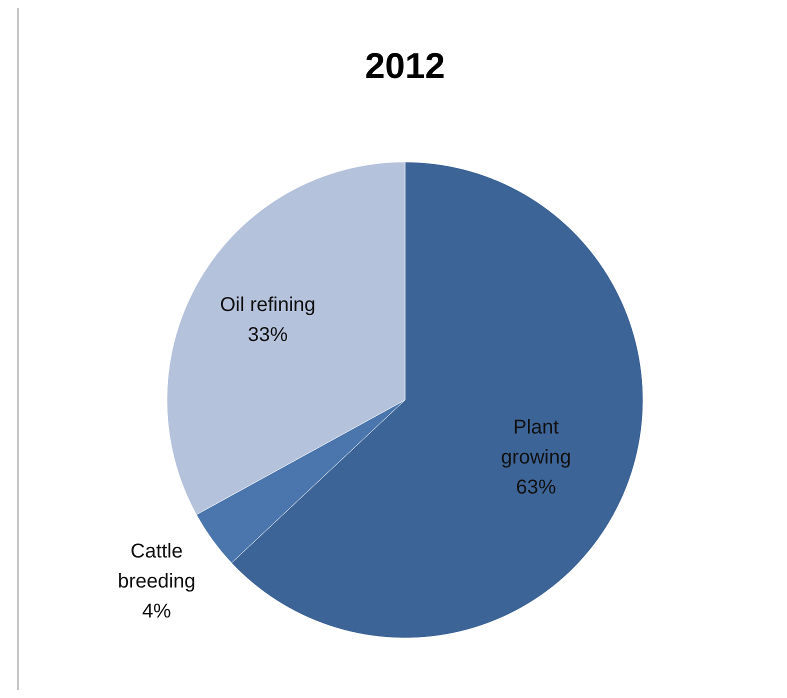 Image resolution: width=787 pixels, height=698 pixels. What do you see at coordinates (536, 442) in the screenshot?
I see `slice-label: Plant growing` at bounding box center [536, 442].